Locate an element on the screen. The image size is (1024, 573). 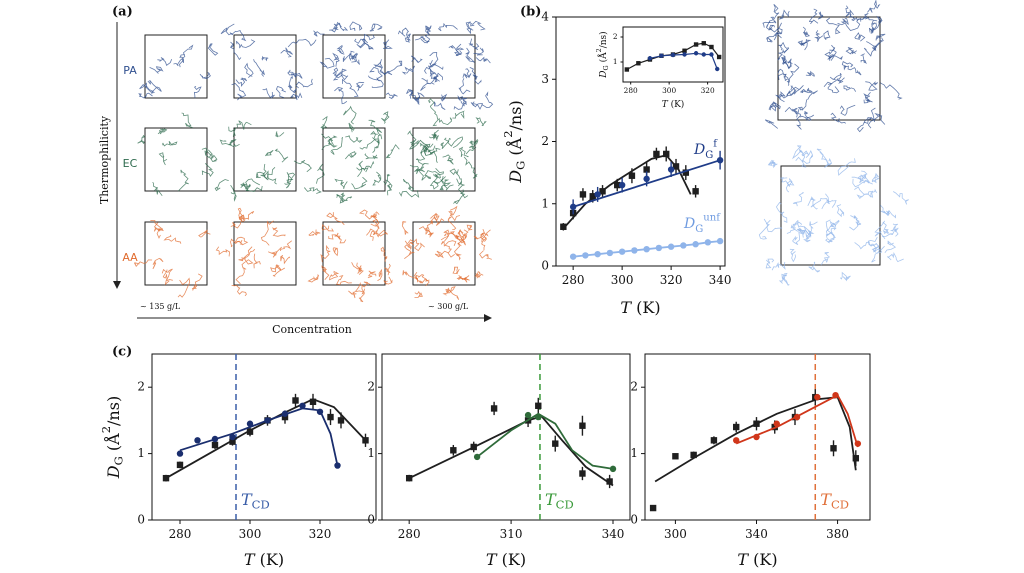
y-tick-label: 1 is located at coordinates (141, 453).